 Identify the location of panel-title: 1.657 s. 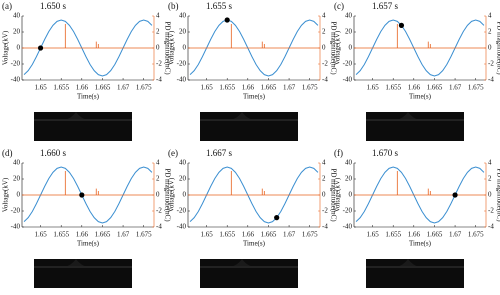
(385, 6).